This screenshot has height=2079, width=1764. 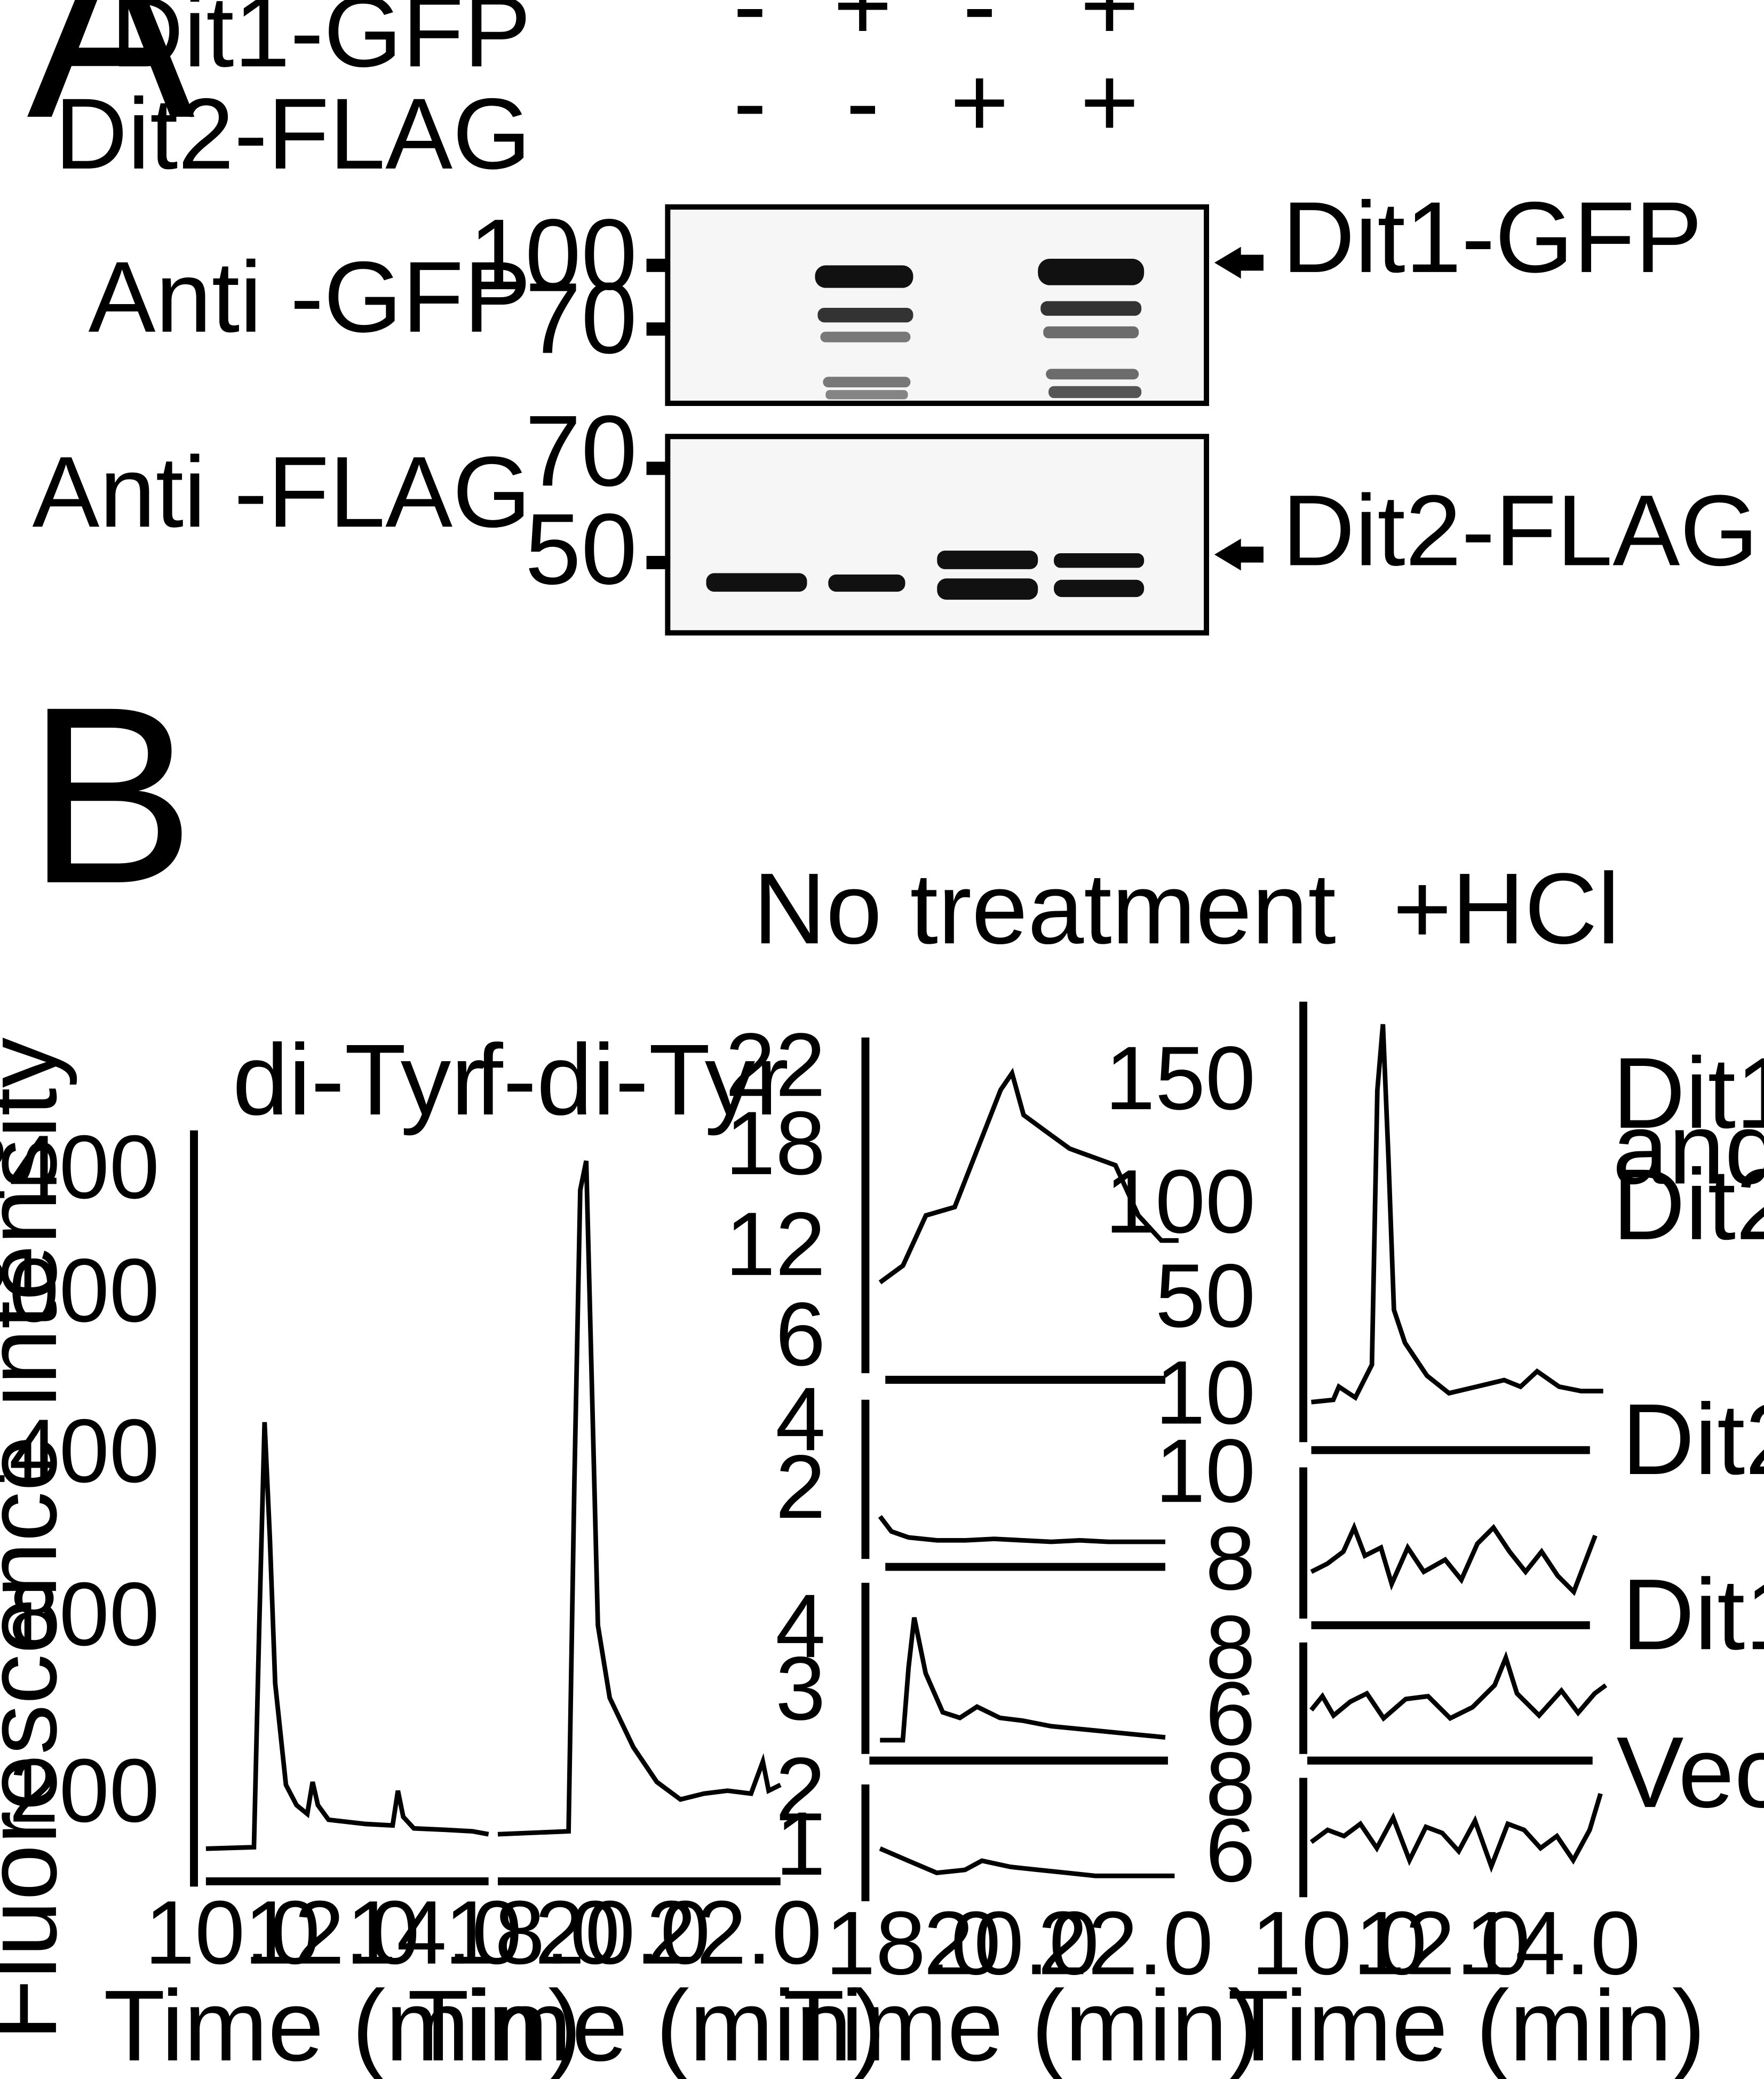 What do you see at coordinates (293, 134) in the screenshot?
I see `blot-row-label-dit2: Dit2-FLAG` at bounding box center [293, 134].